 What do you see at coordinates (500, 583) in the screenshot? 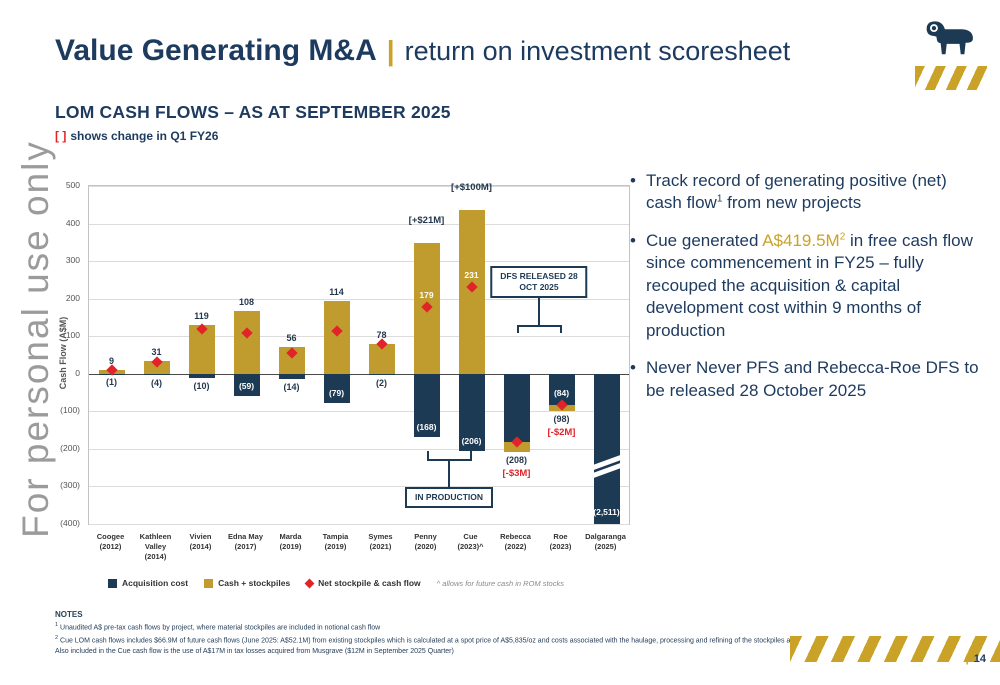
I see `chart-footnote: ^ allows for future cash in ROM stocks` at bounding box center [500, 583].